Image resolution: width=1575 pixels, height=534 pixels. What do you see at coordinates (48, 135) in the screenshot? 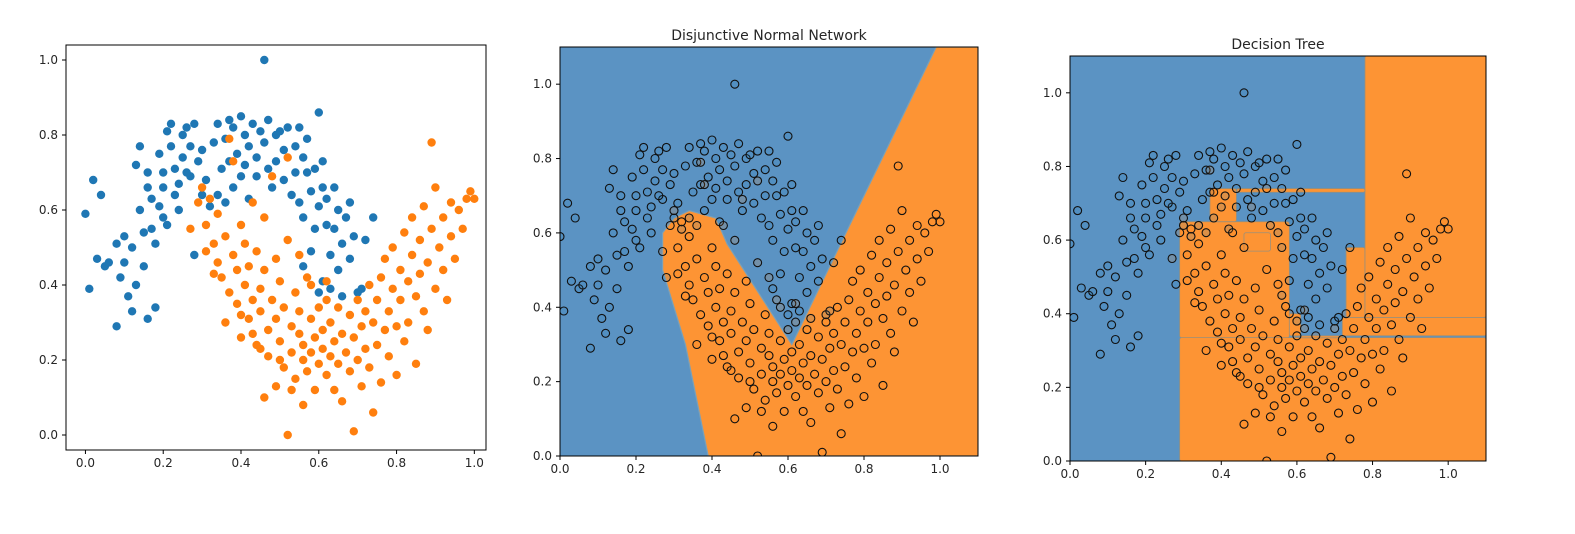
I see `y-tick-label: 0.8` at bounding box center [48, 135].